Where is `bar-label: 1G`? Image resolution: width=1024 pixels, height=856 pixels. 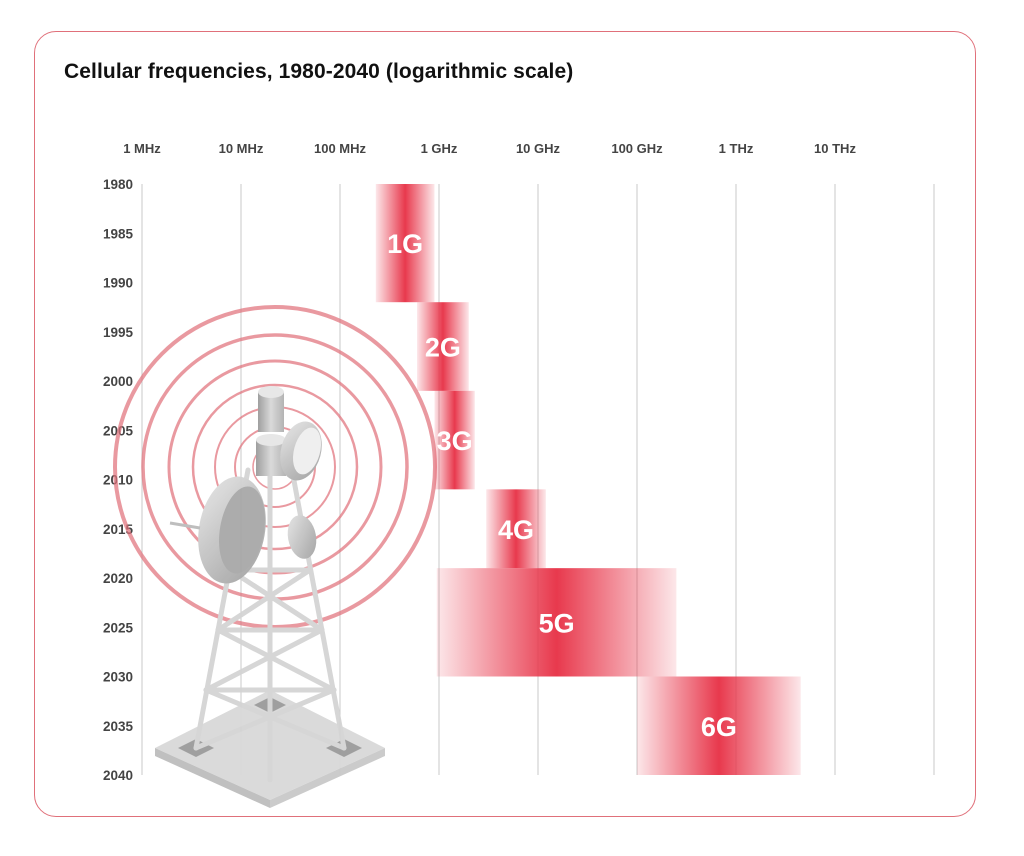 bar-label: 1G is located at coordinates (405, 244).